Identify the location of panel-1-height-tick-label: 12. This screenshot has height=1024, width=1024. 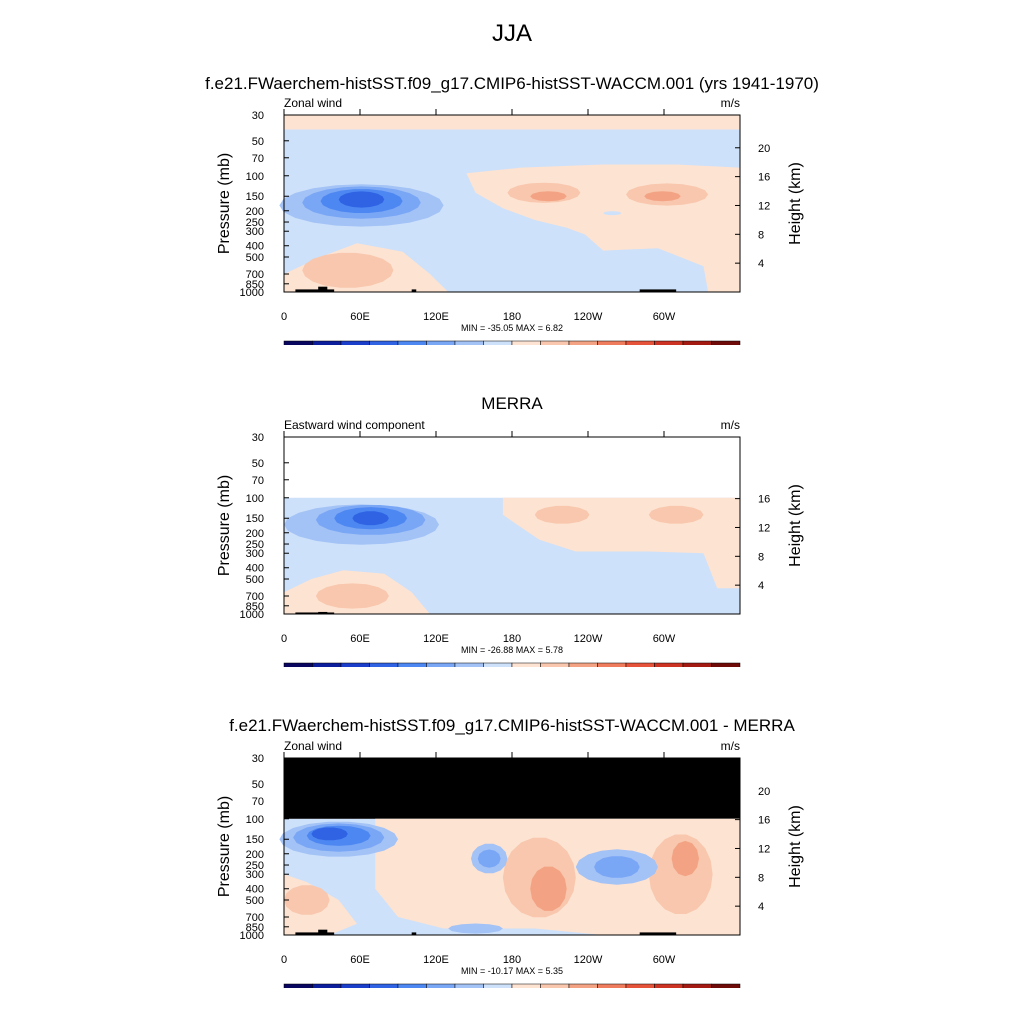
(764, 206).